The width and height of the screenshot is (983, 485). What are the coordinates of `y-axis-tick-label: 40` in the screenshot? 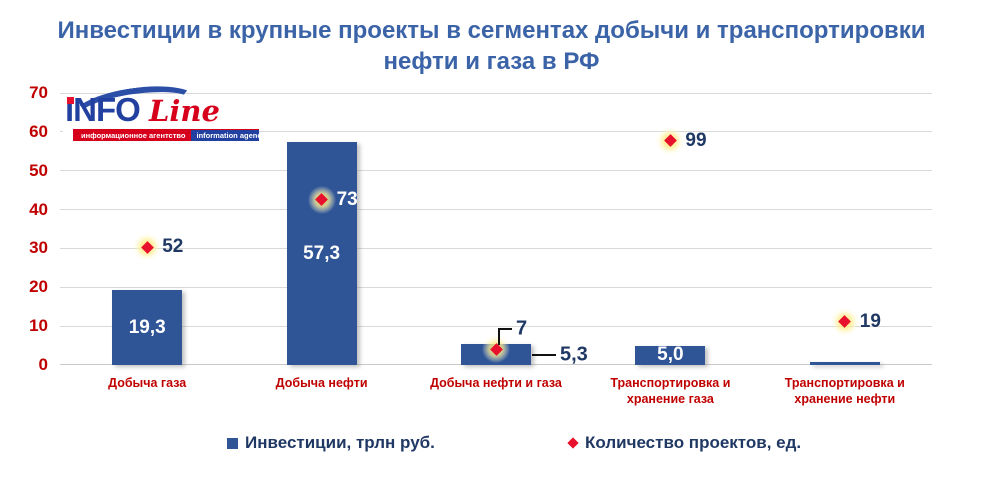 It's located at (38, 209).